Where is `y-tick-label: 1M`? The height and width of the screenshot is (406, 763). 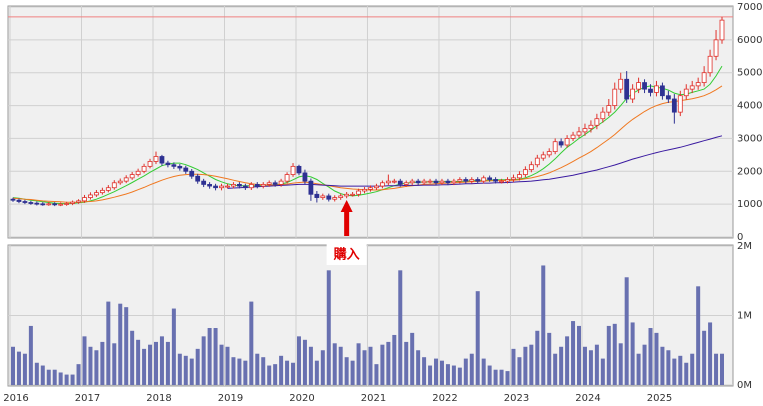 y-tick-label: 1M is located at coordinates (744, 316).